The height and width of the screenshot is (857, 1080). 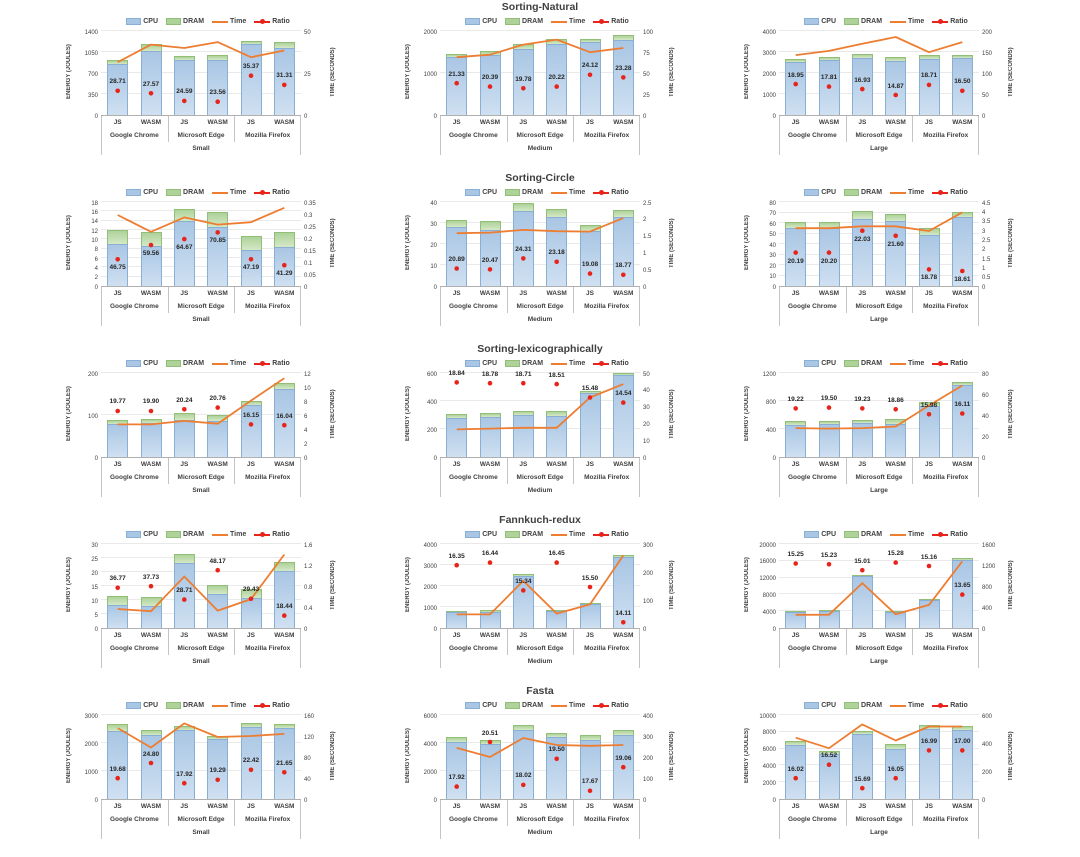 What do you see at coordinates (433, 266) in the screenshot?
I see `axis-tick: 10` at bounding box center [433, 266].